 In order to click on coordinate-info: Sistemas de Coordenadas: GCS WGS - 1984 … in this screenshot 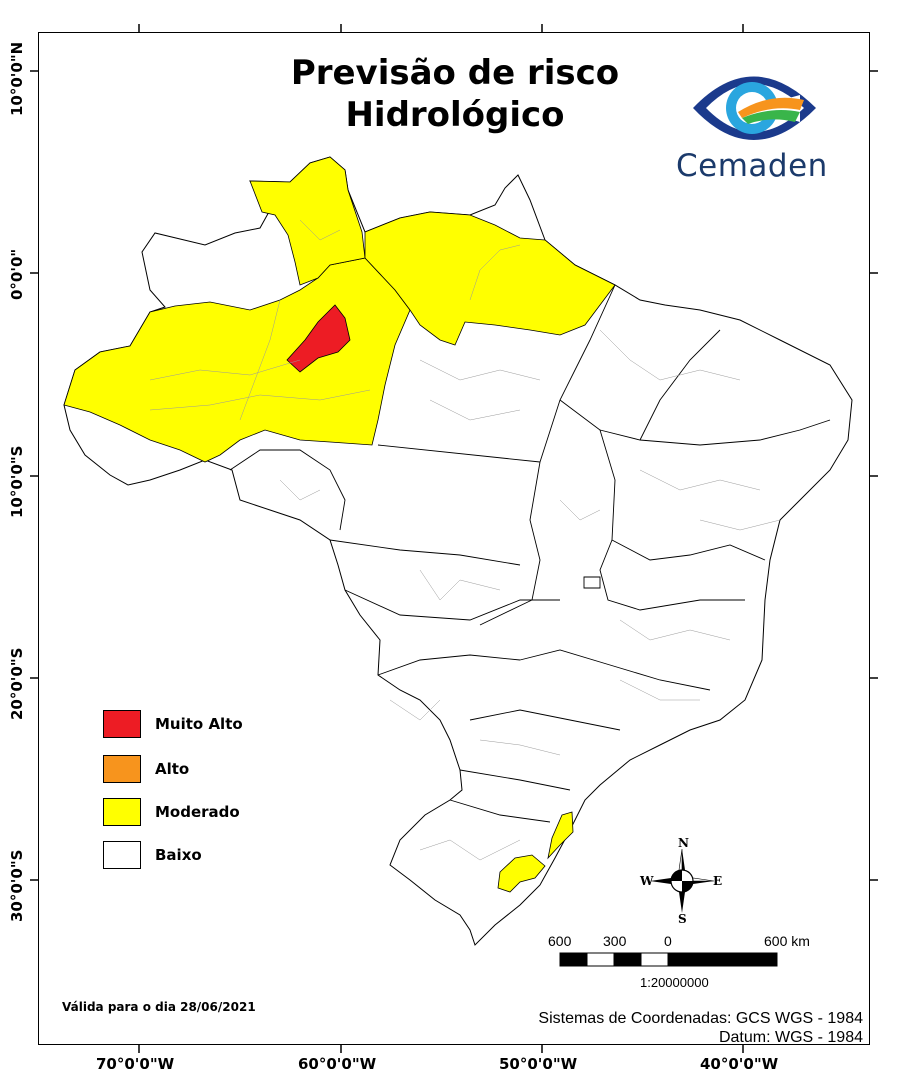, I will do `click(700, 1028)`.